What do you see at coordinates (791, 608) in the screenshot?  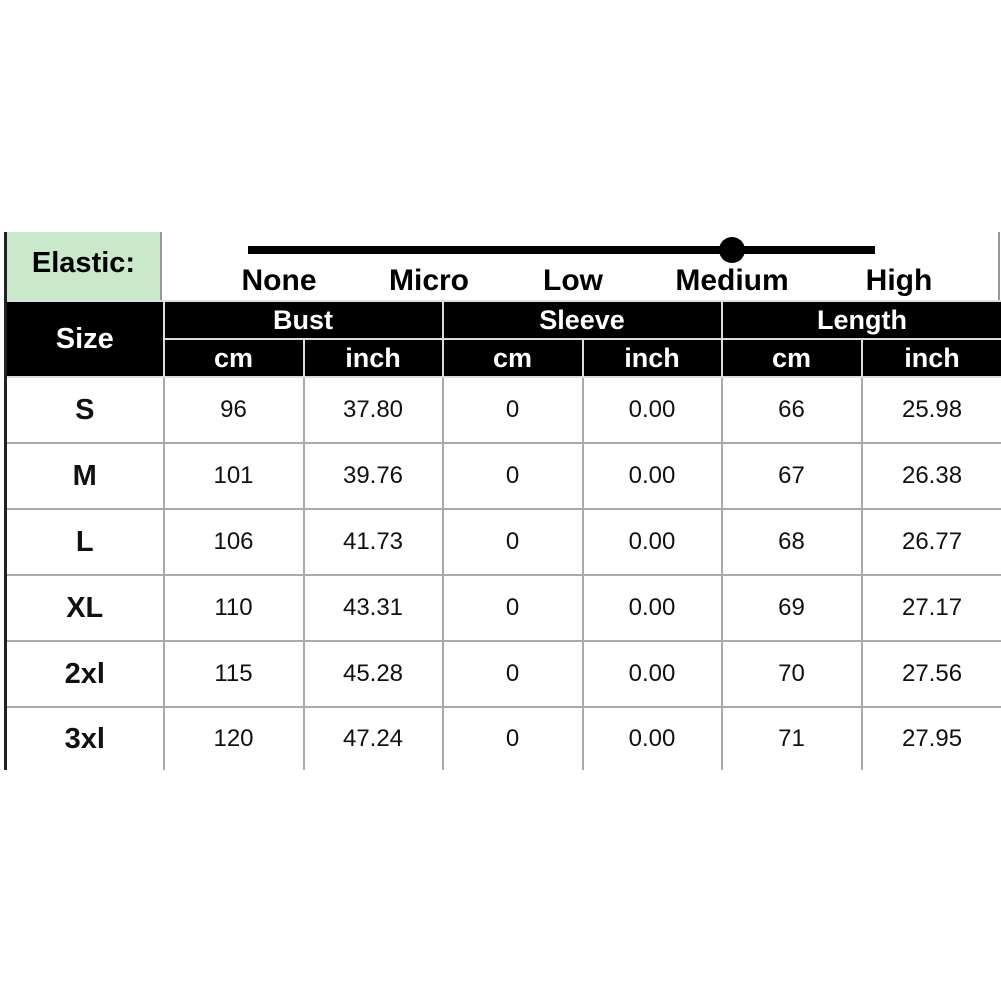 I see `value-cell: 69` at bounding box center [791, 608].